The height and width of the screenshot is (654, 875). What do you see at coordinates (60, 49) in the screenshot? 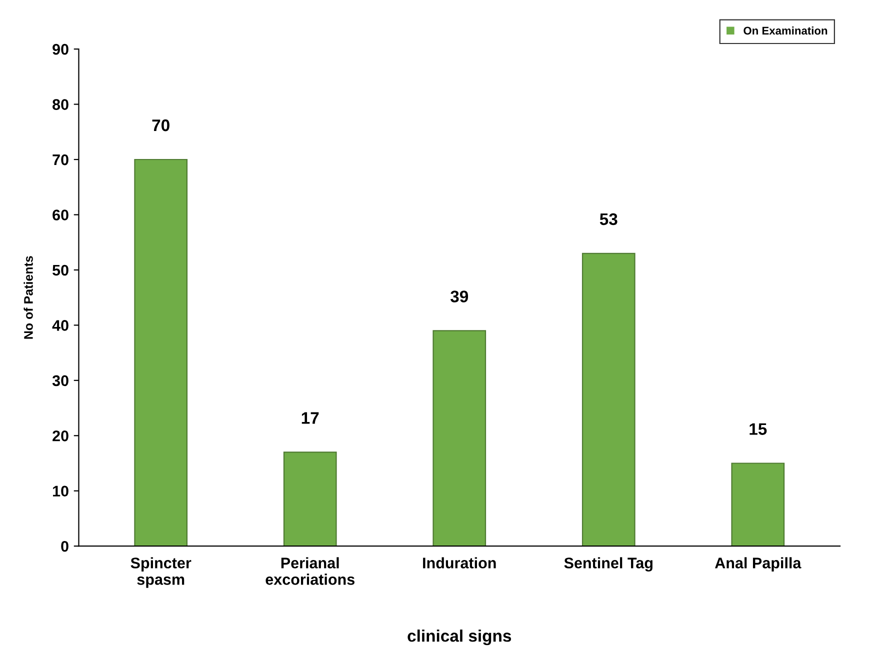
I see `y-tick-label: 90` at bounding box center [60, 49].